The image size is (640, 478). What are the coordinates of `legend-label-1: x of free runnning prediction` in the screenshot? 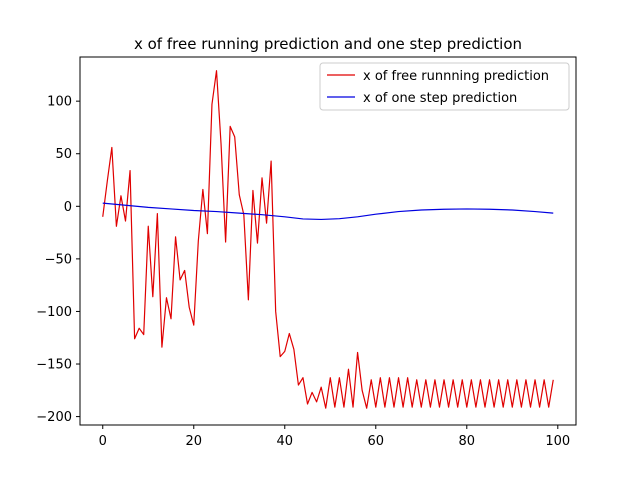 It's located at (456, 76).